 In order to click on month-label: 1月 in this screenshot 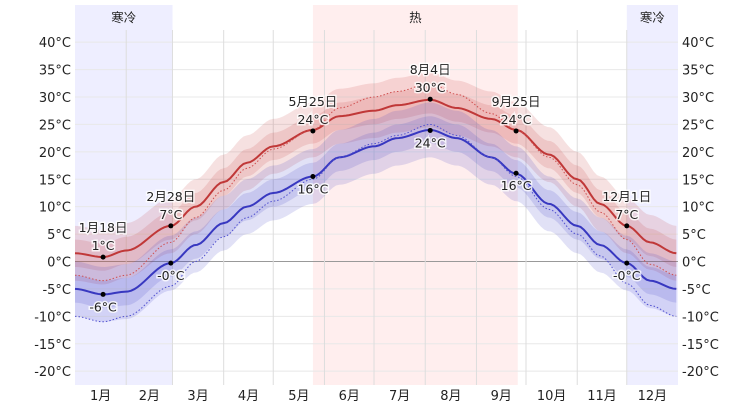, I will do `click(100, 396)`.